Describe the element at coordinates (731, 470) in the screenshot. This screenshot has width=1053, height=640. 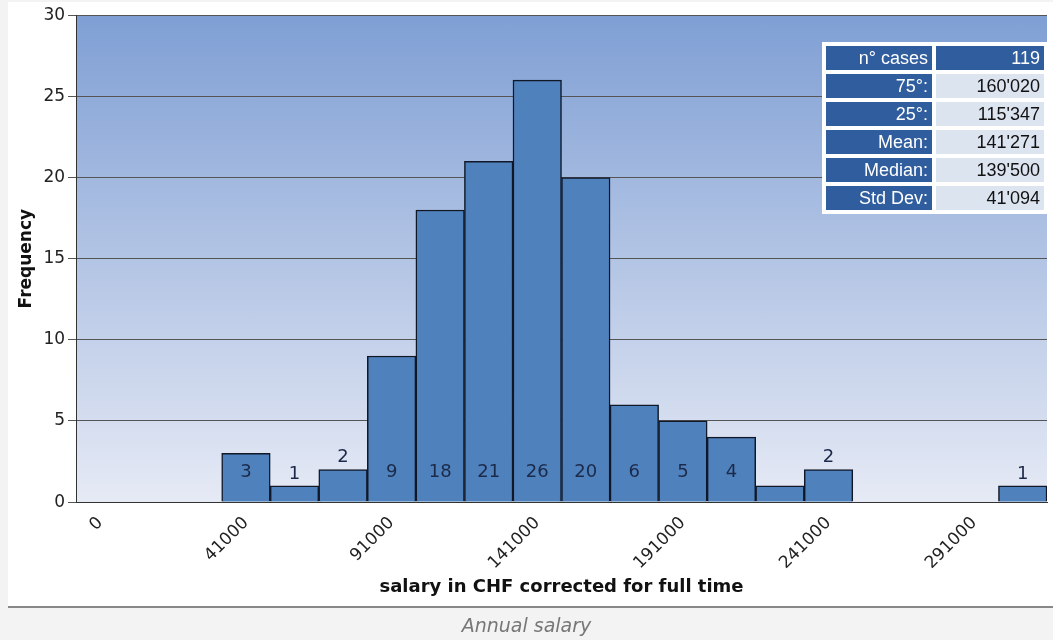
I see `data-label: 4` at that location.